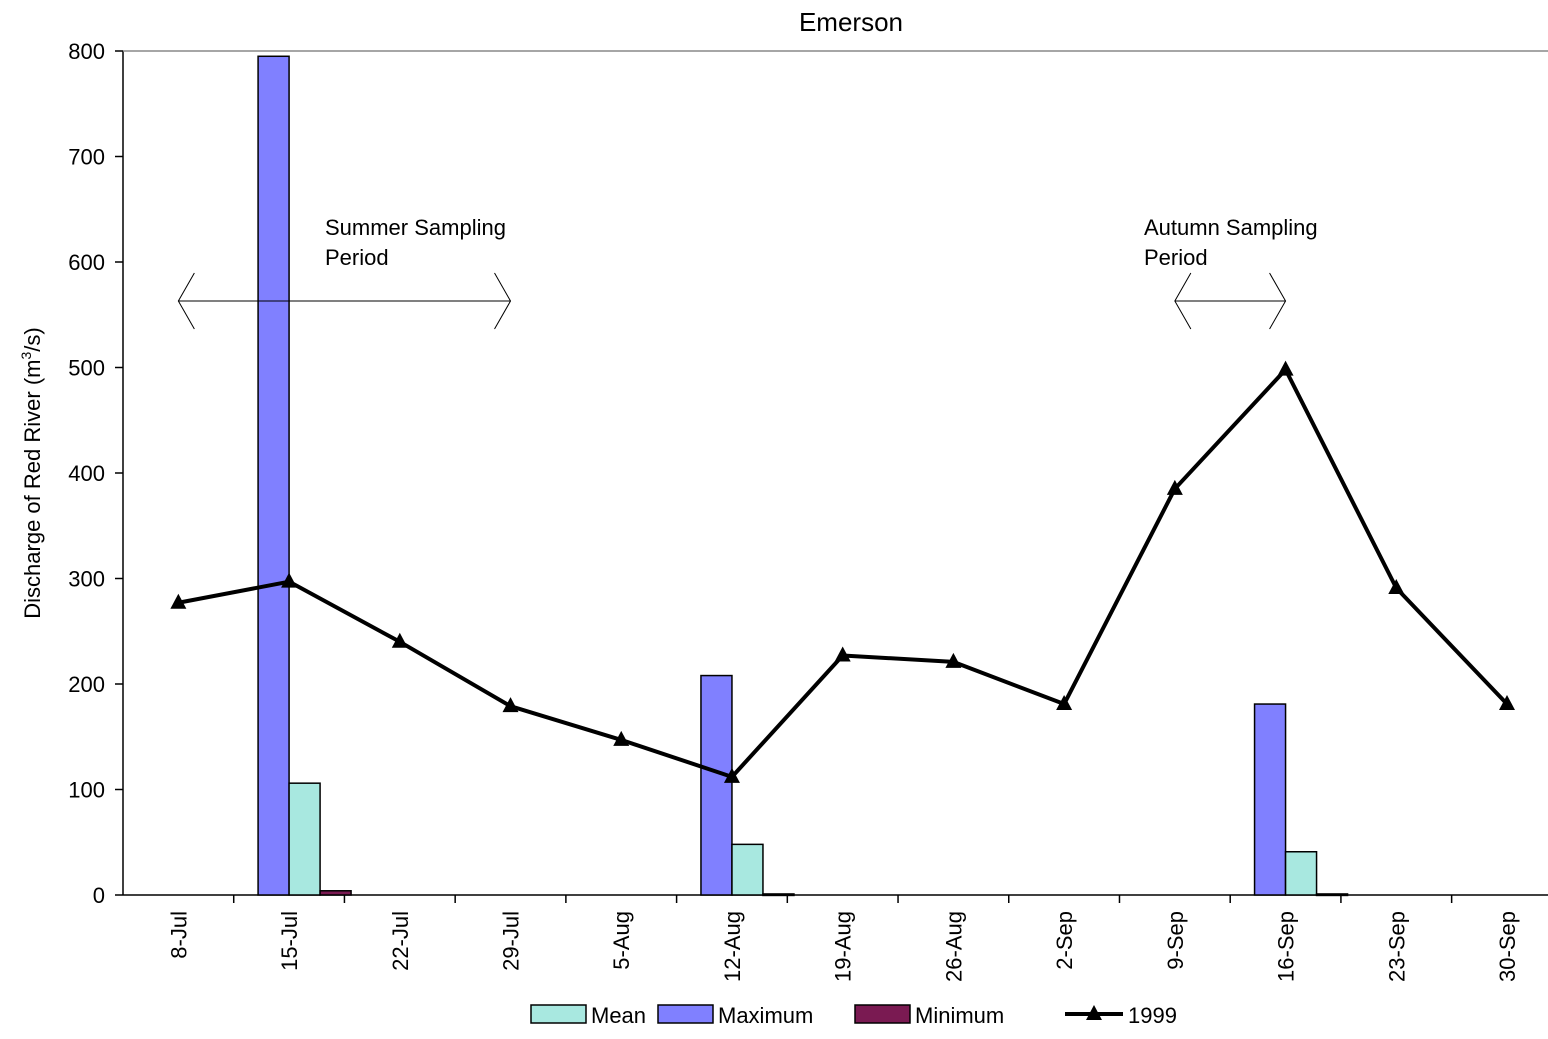  I want to click on x-tick-label: 16-Sep, so click(1286, 946).